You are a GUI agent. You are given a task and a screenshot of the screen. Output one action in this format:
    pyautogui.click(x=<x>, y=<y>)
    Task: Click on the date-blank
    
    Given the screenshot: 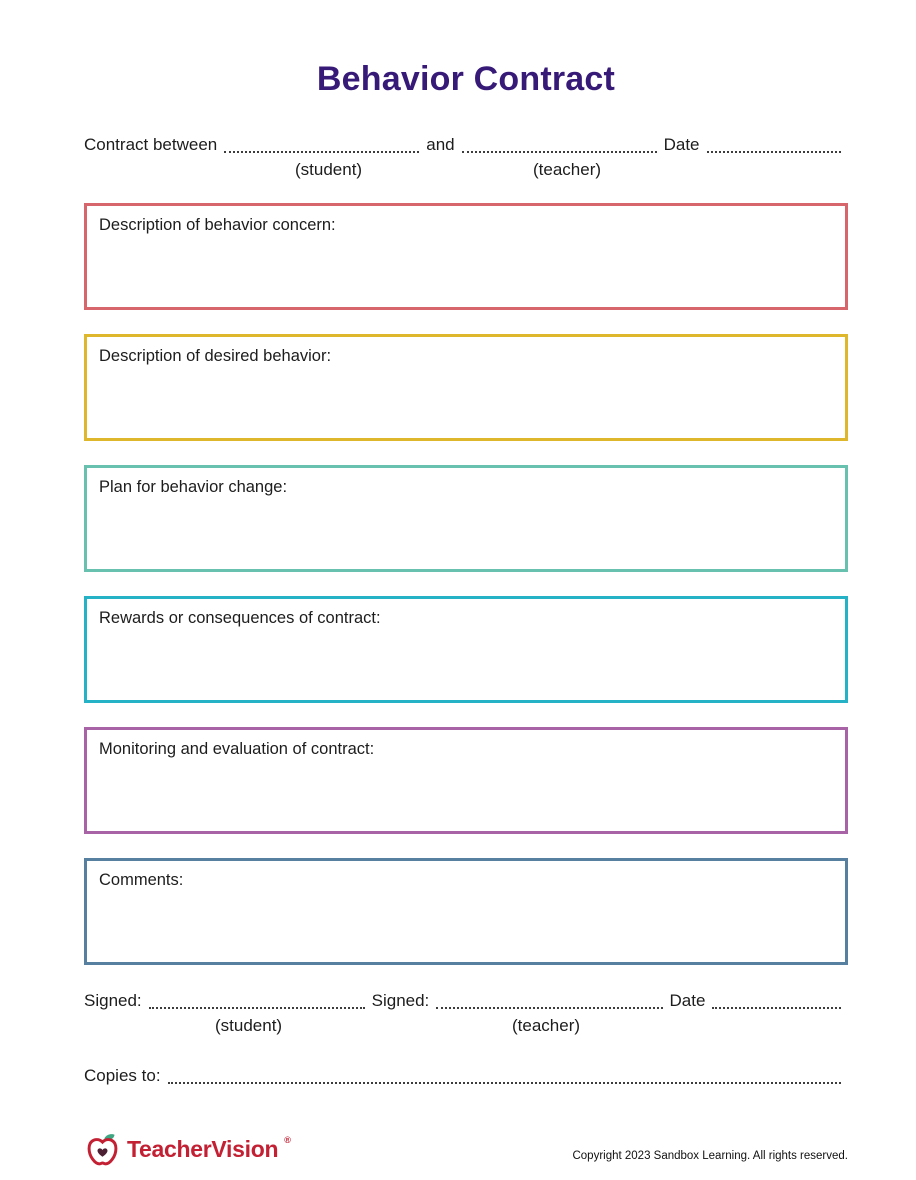 What is the action you would take?
    pyautogui.click(x=773, y=152)
    